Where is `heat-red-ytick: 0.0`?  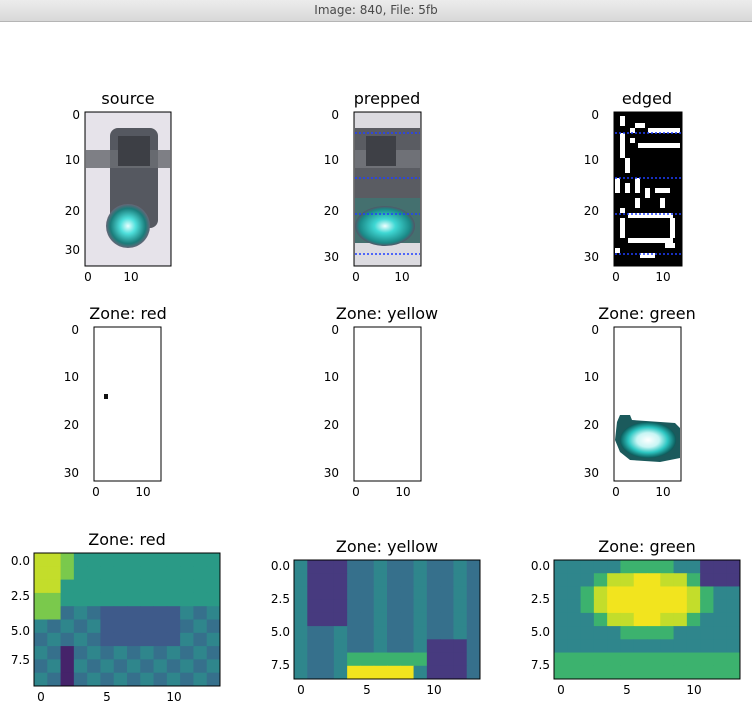
heat-red-ytick: 0.0 is located at coordinates (20, 561).